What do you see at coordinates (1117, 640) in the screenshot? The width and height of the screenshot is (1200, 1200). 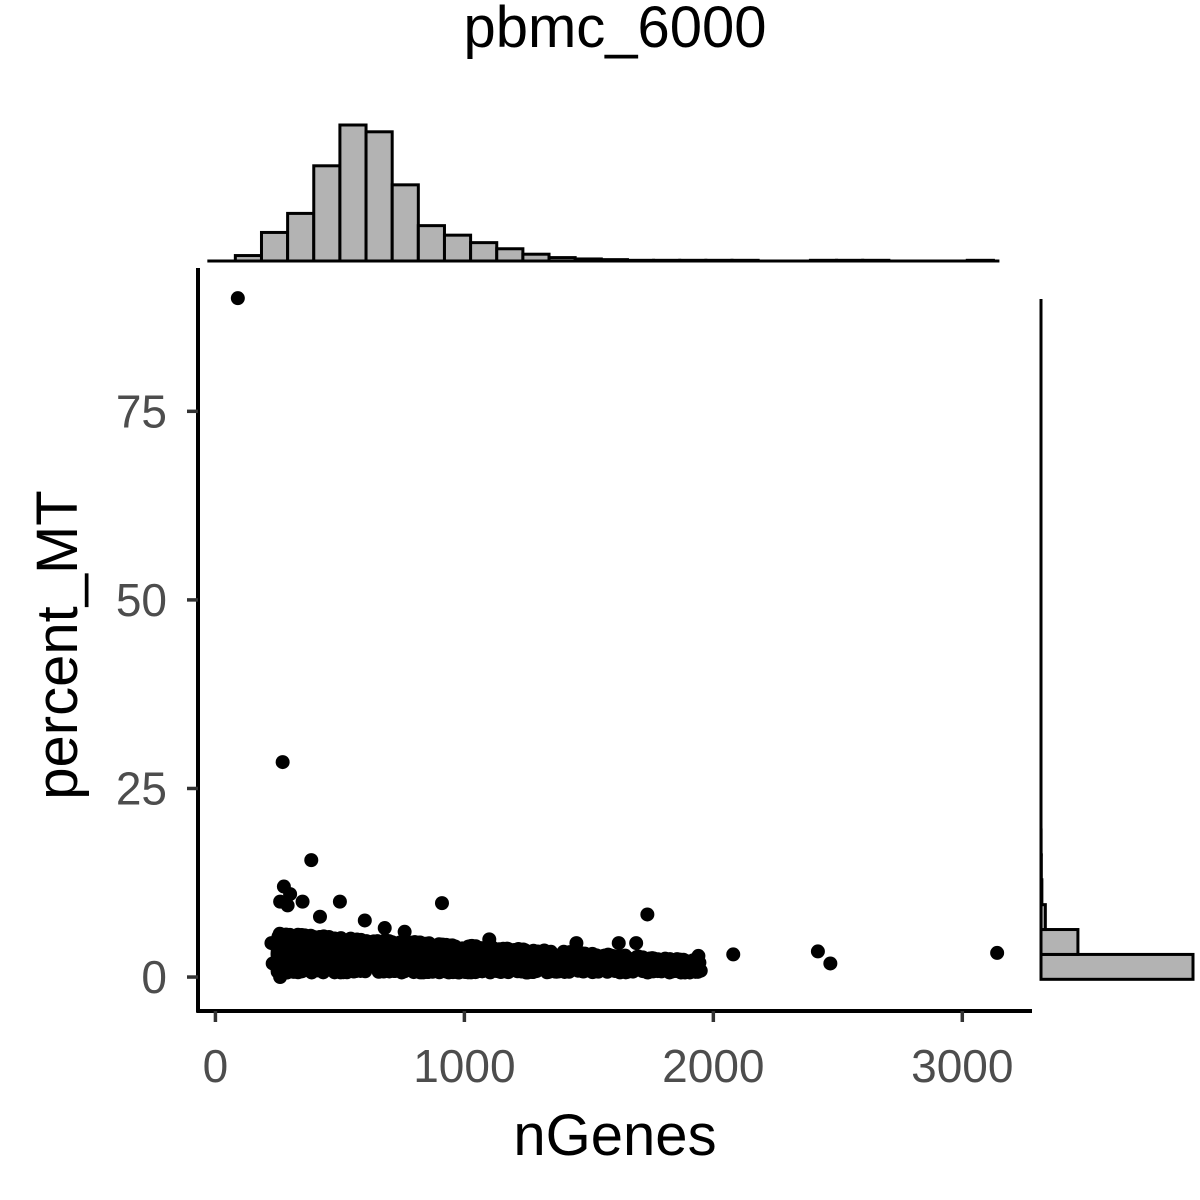 I see `marginal-y-histogram` at bounding box center [1117, 640].